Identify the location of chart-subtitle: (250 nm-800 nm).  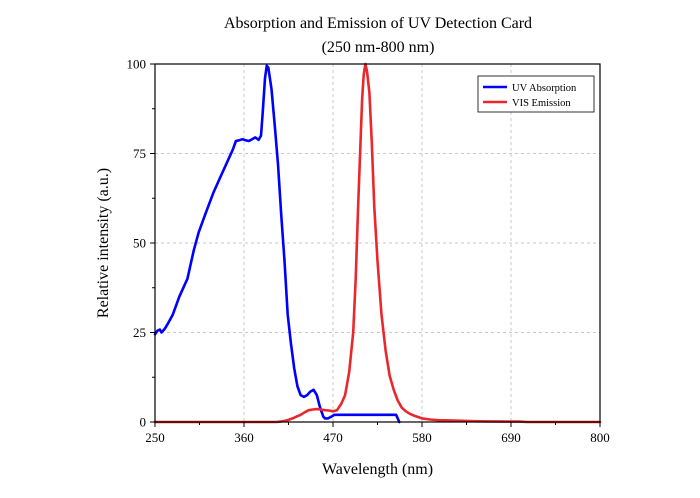
(378, 47).